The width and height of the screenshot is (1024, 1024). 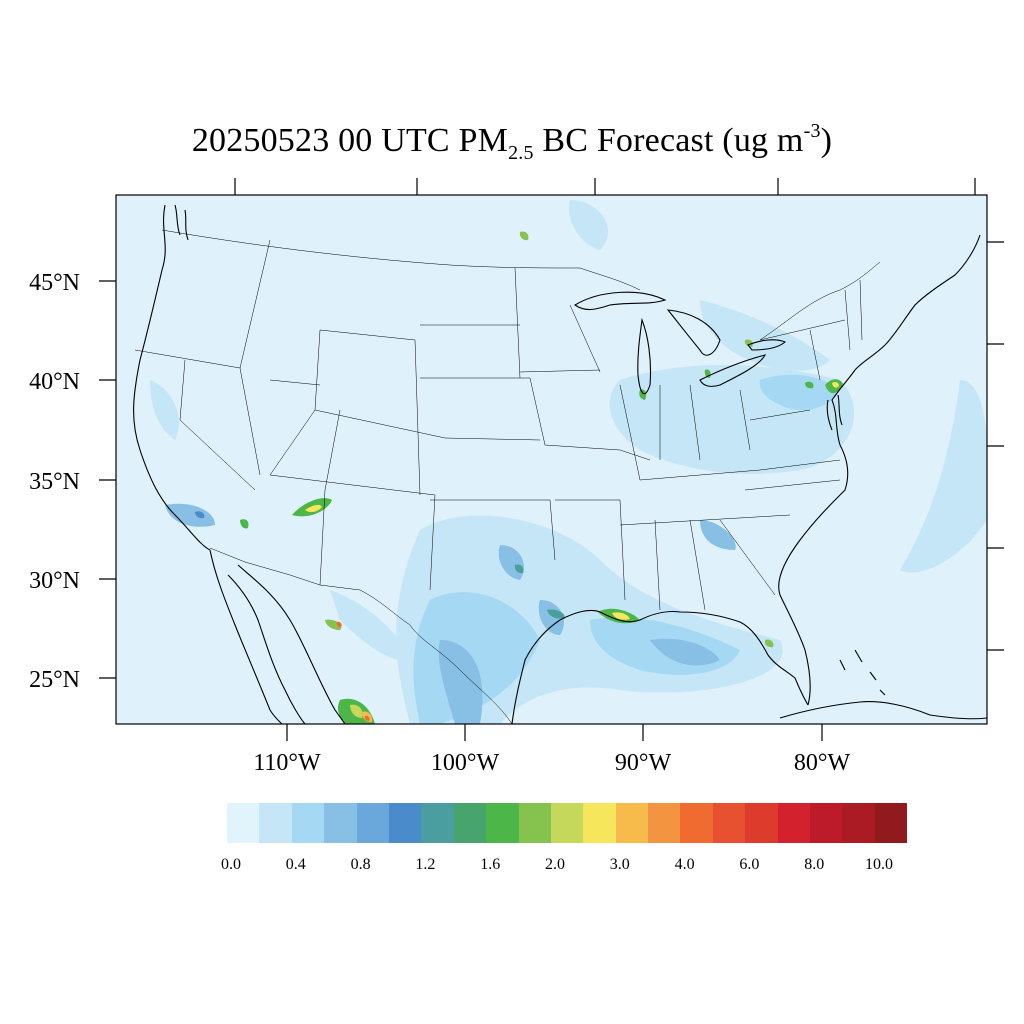 What do you see at coordinates (360, 864) in the screenshot?
I see `colorbar-tick-label: 0.8` at bounding box center [360, 864].